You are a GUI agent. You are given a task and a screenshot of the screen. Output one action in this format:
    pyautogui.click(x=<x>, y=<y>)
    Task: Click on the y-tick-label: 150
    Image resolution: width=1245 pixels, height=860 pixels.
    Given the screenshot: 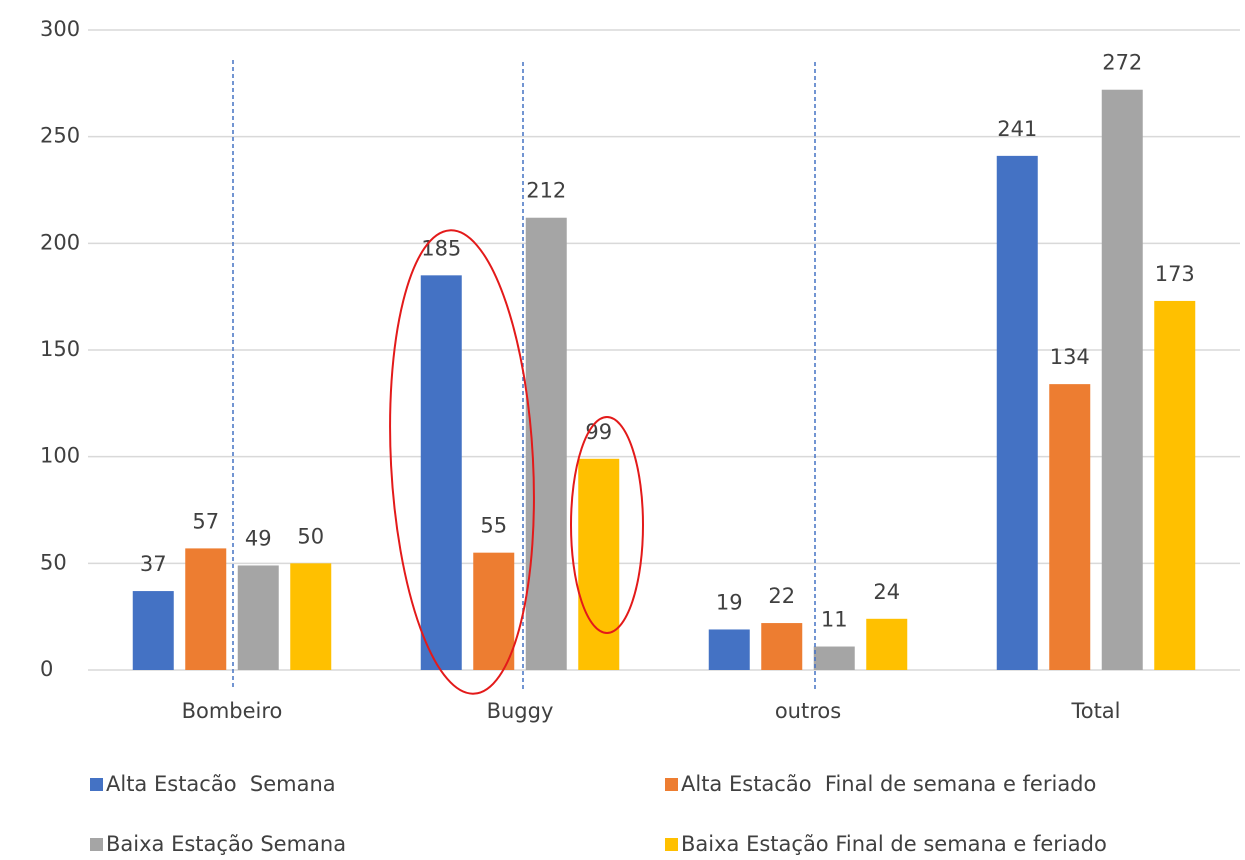 What is the action you would take?
    pyautogui.click(x=60, y=349)
    